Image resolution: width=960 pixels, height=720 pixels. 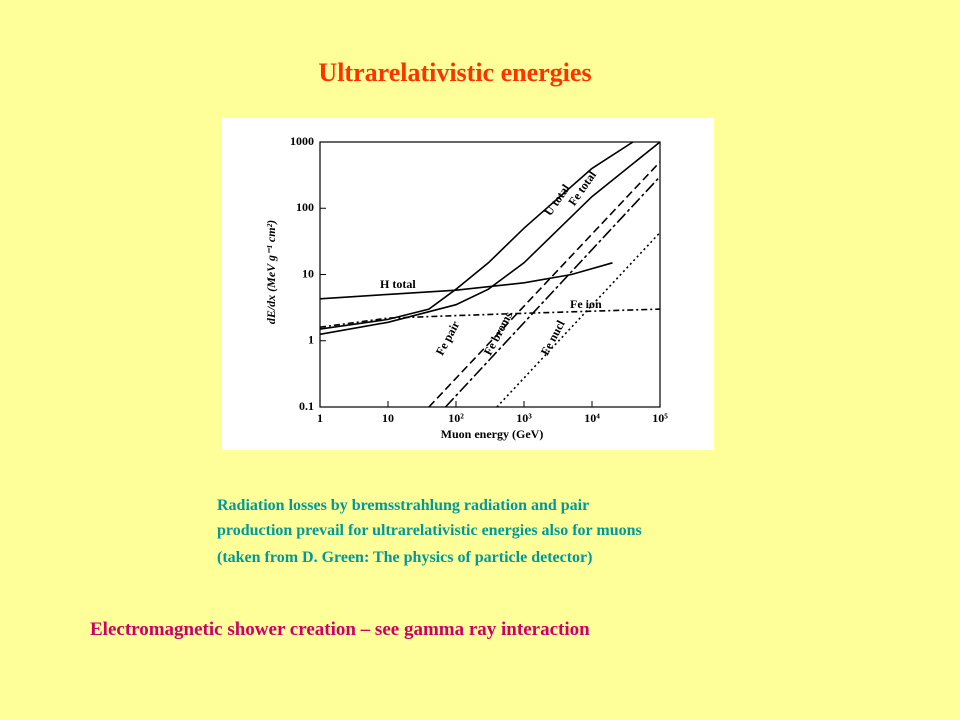 I want to click on y-axis-label: dE/dx (MeV g⁻¹ cm²), so click(x=271, y=272).